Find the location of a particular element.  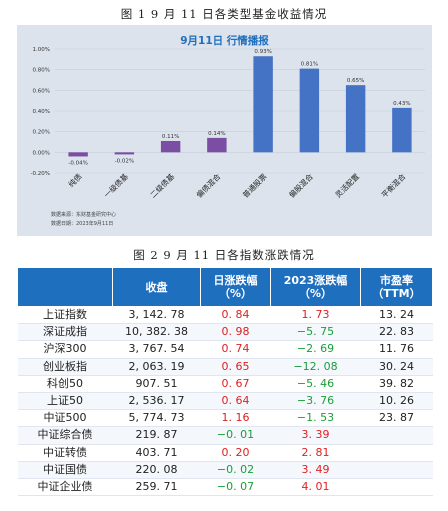

cell-day: 0. 20 is located at coordinates (235, 453).